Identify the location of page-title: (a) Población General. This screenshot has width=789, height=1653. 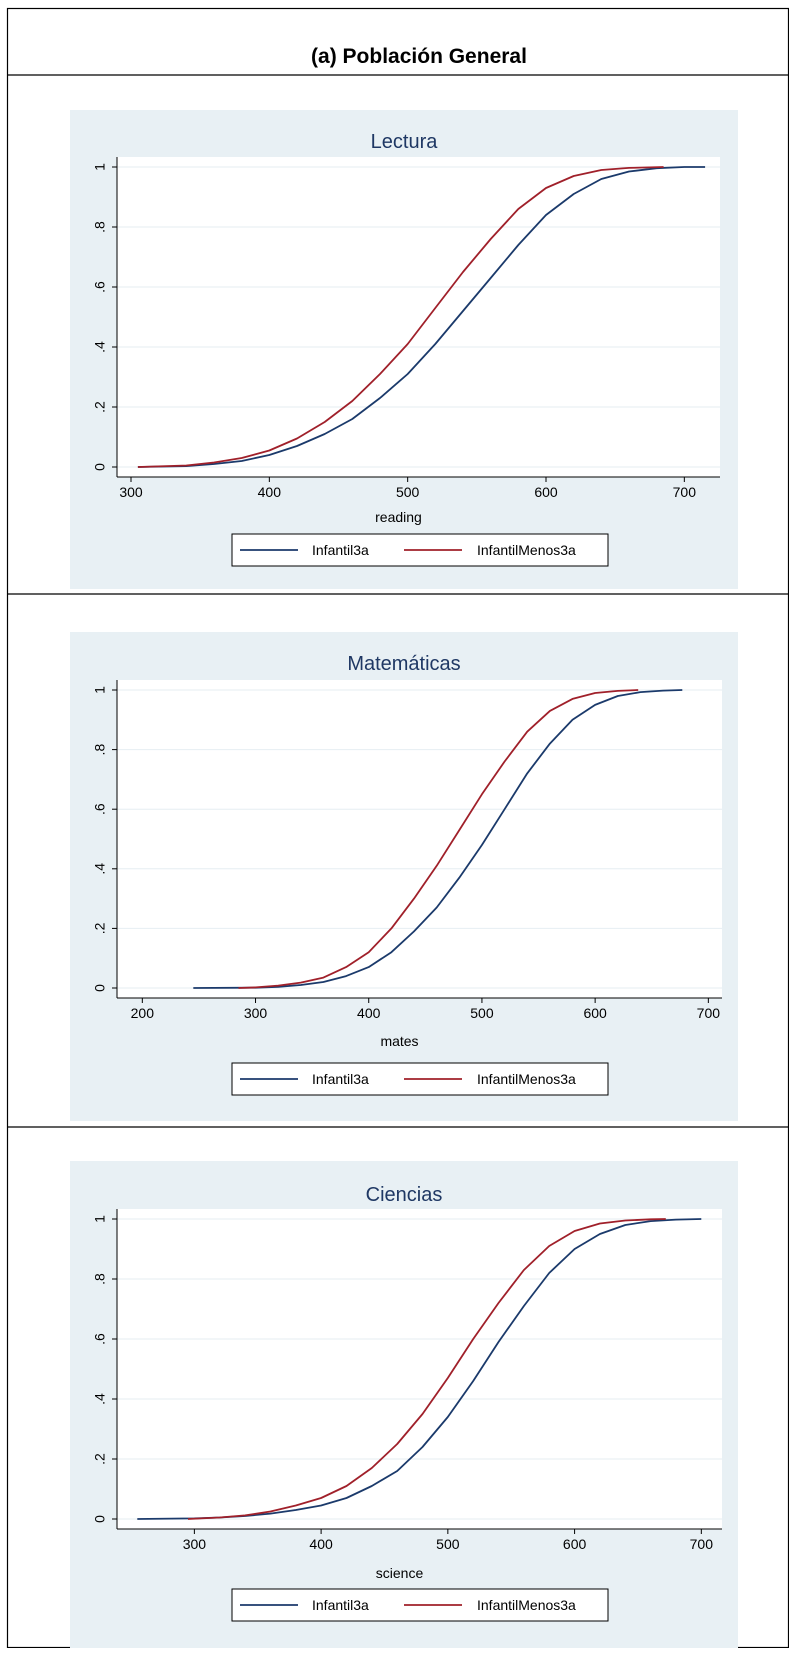
(419, 56).